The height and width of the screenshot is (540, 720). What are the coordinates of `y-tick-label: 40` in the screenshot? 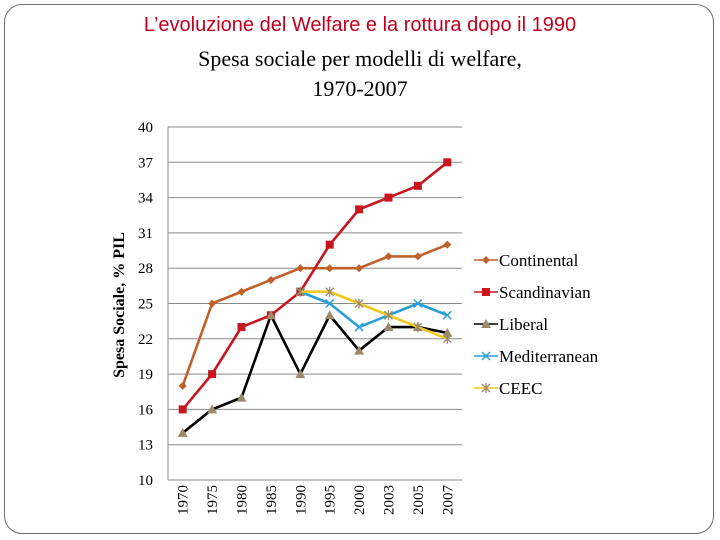 It's located at (145, 128).